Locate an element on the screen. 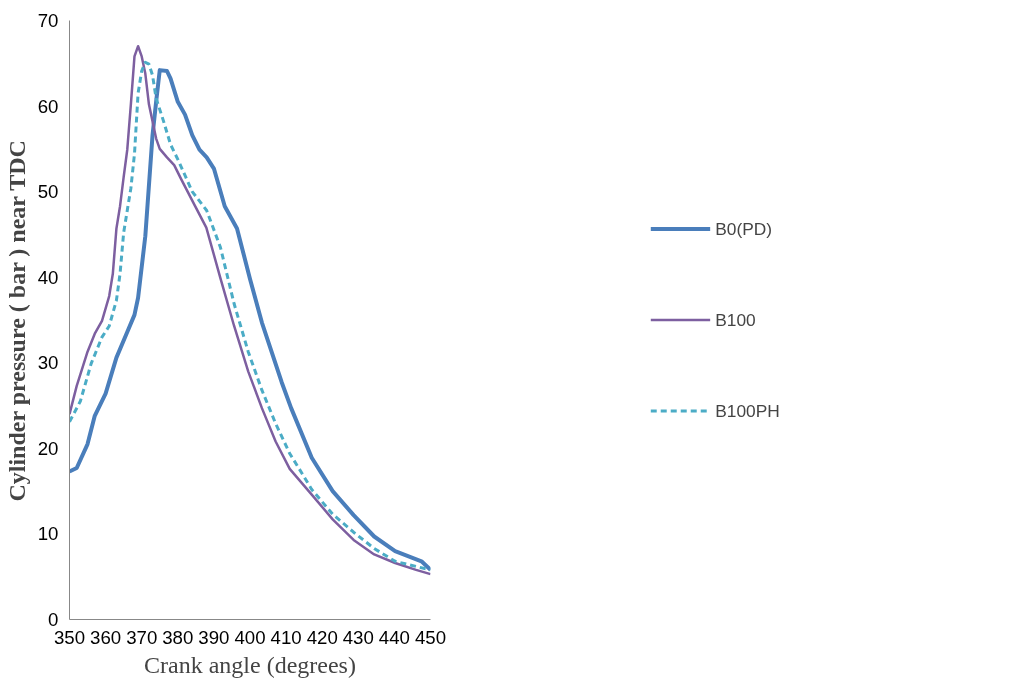 This screenshot has height=686, width=1009. x-axis-title: Crank angle (degrees) is located at coordinates (250, 664).